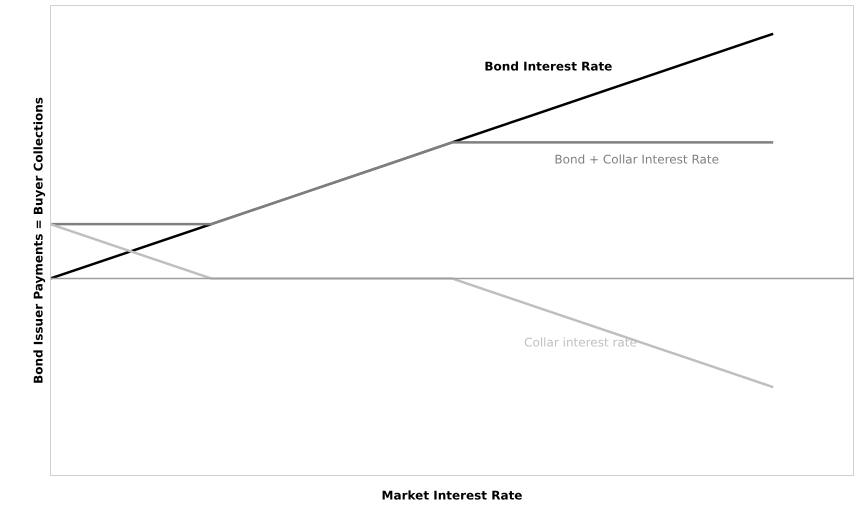  Describe the element at coordinates (452, 495) in the screenshot. I see `text: Market Interest Rate` at that location.